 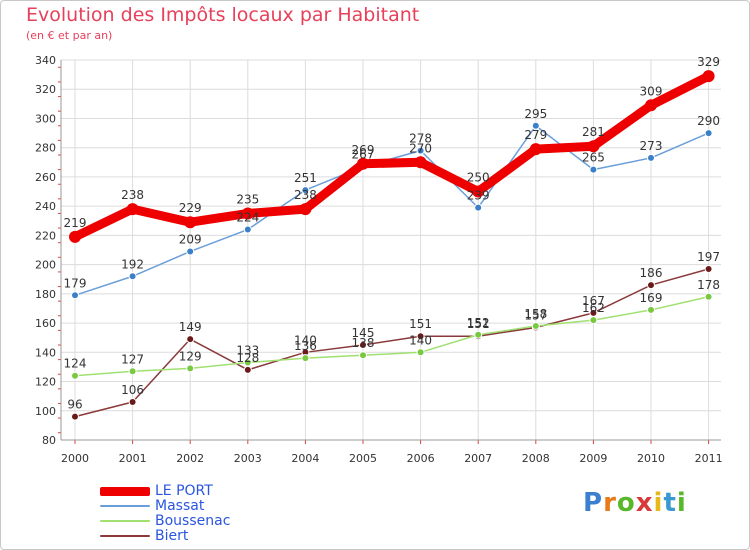 I want to click on logo-letter: o, so click(x=626, y=503).